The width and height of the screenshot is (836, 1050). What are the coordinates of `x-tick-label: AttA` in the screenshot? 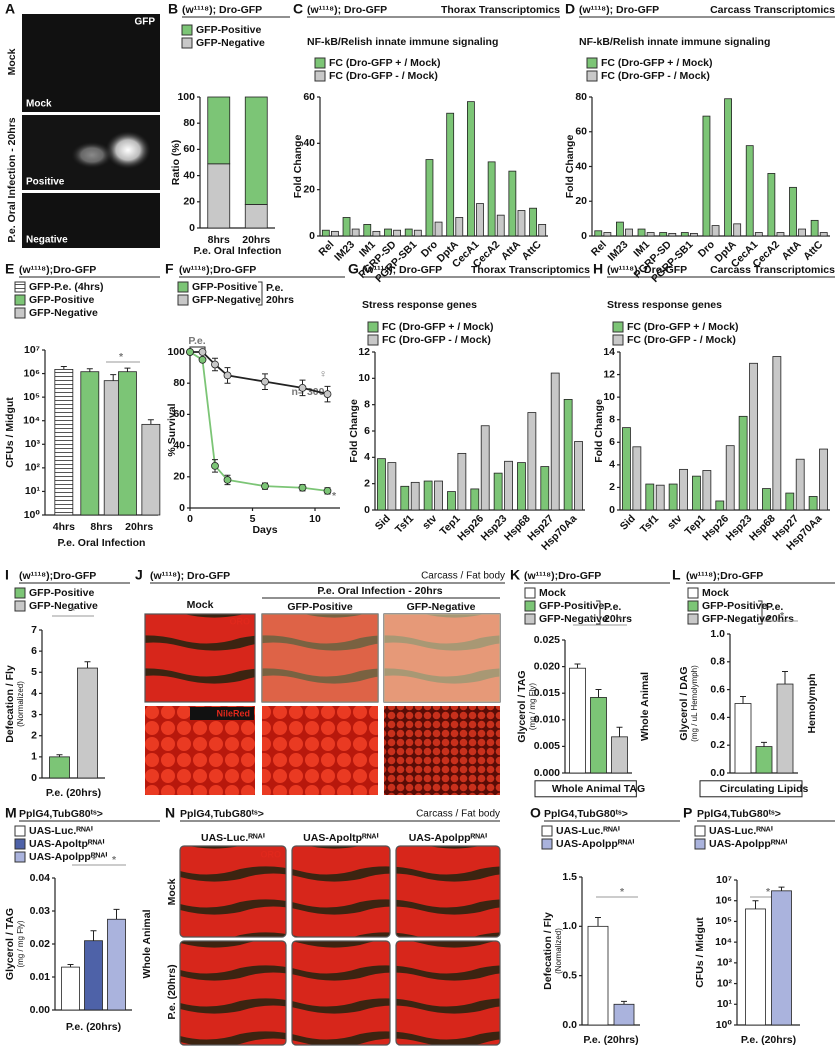 It's located at (791, 250).